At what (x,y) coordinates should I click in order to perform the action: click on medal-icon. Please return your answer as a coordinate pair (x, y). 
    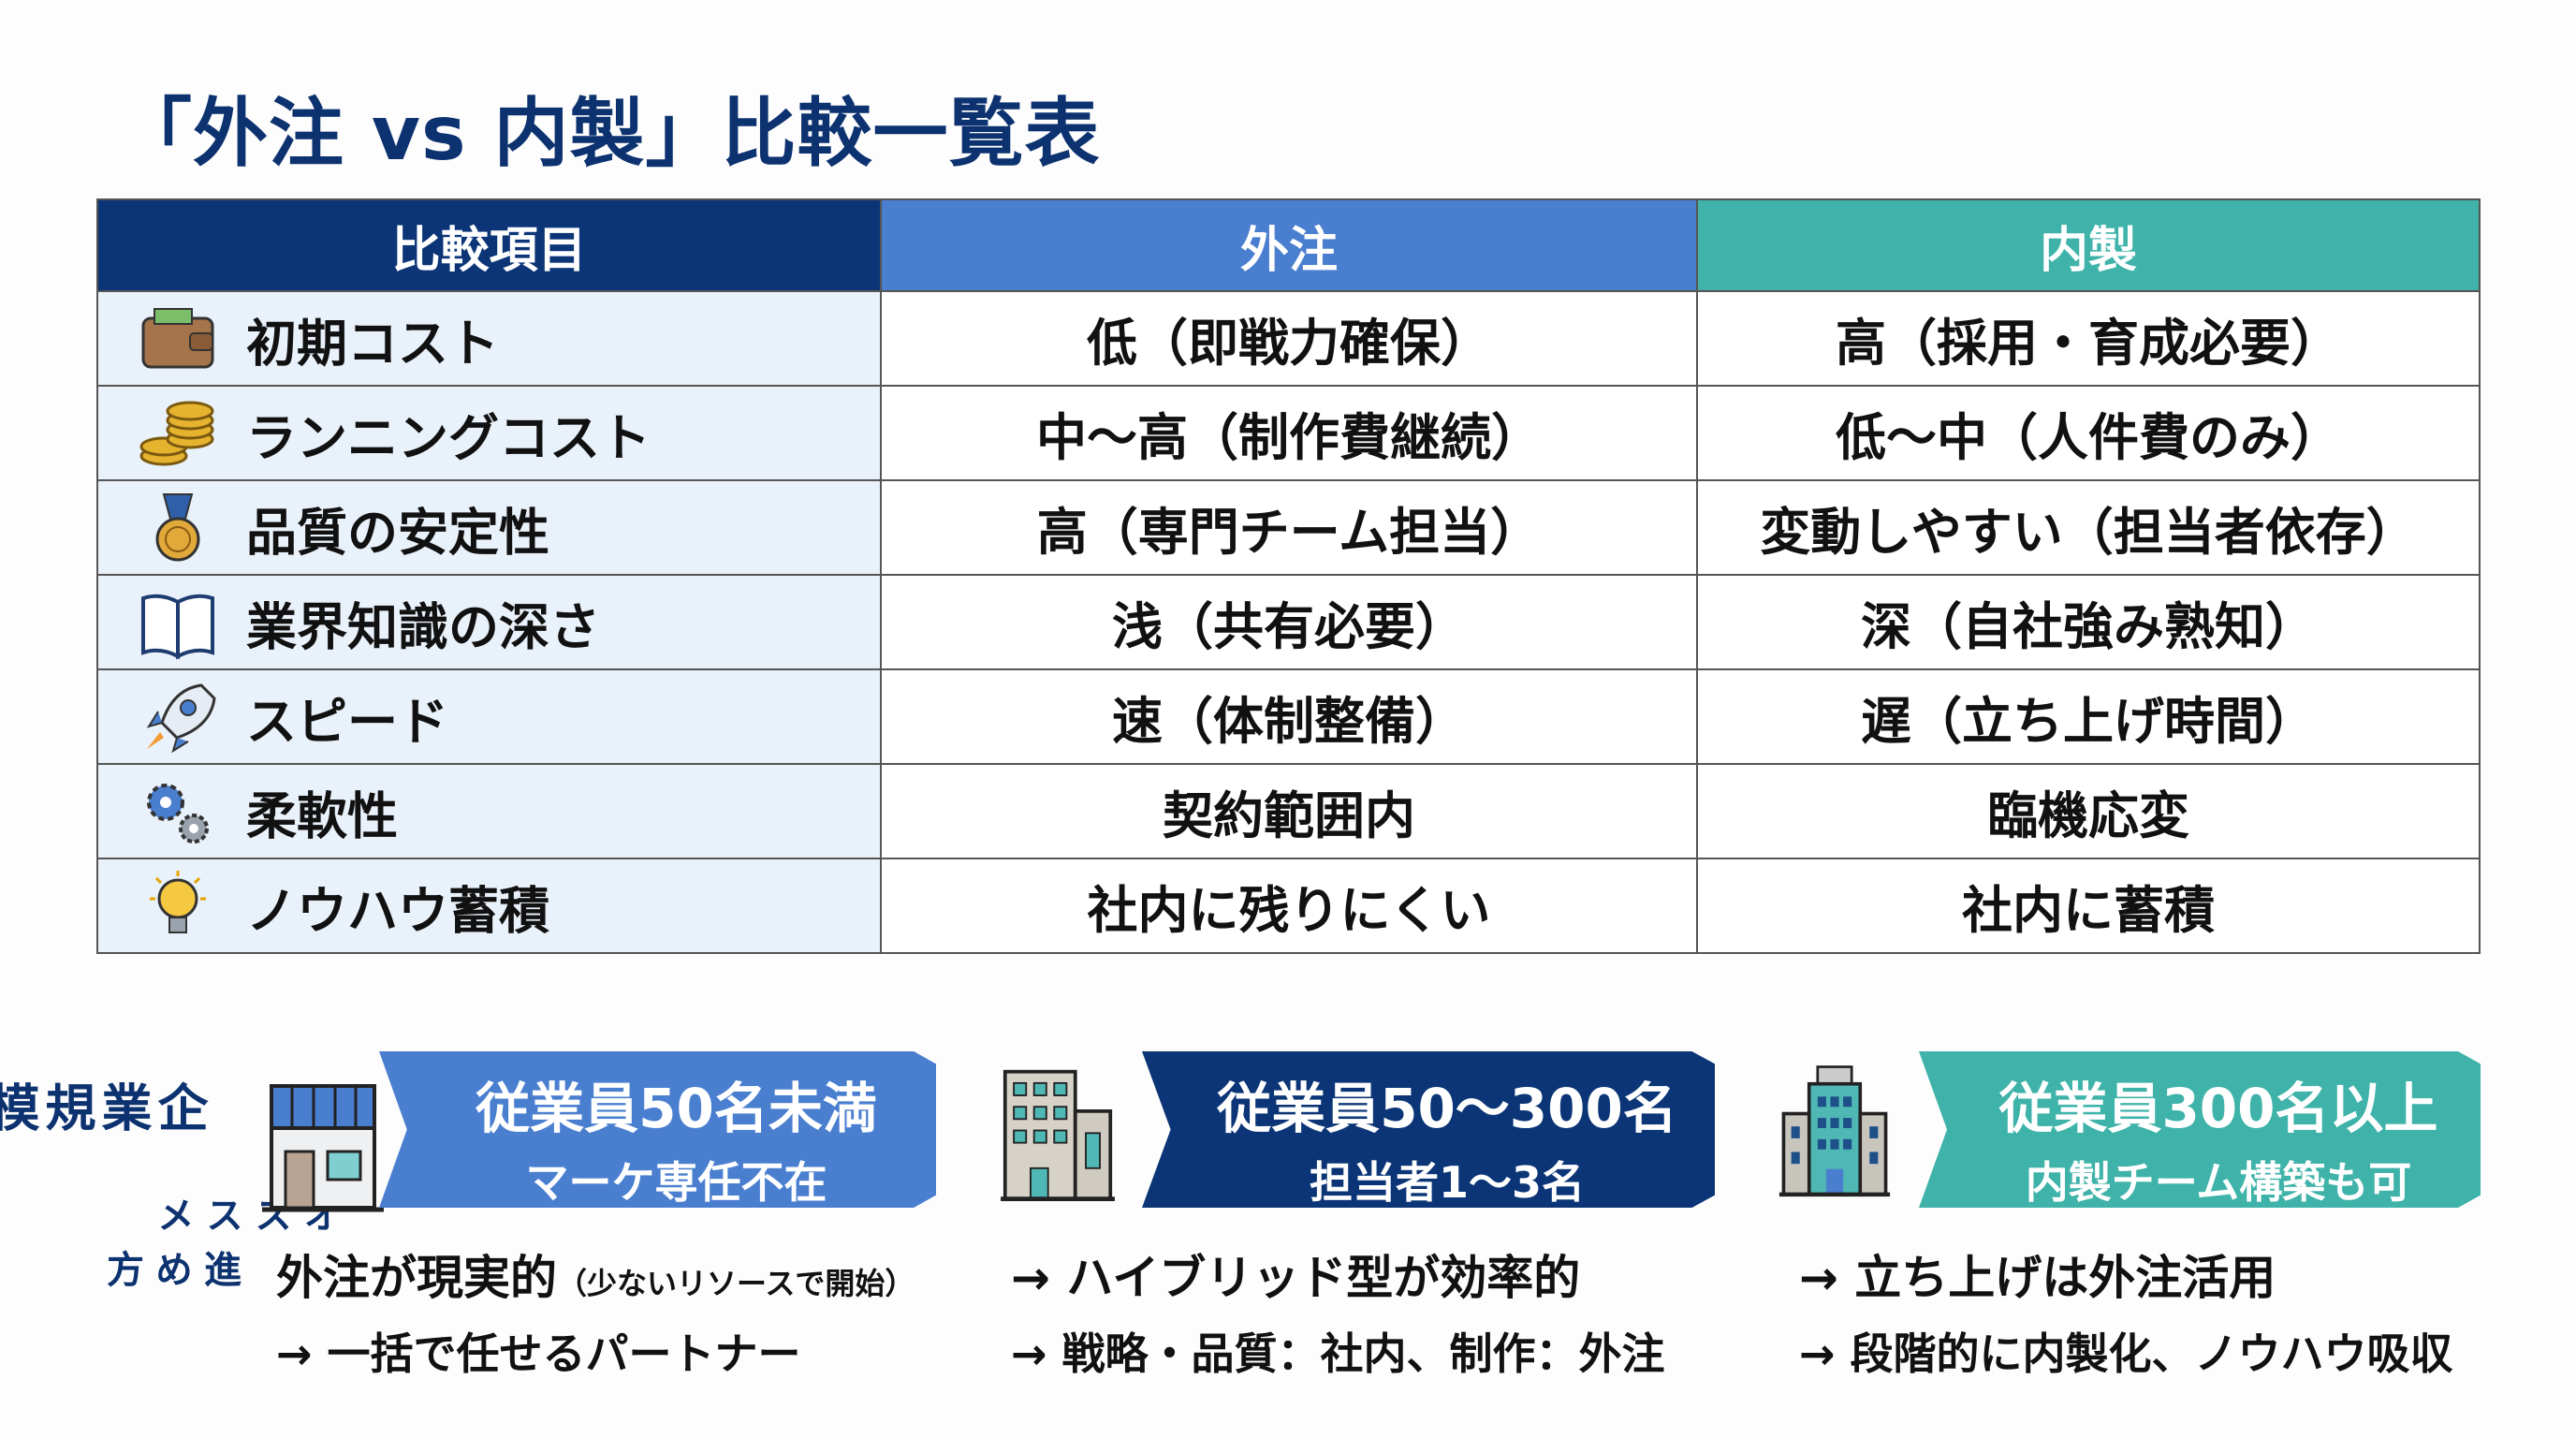
    Looking at the image, I should click on (177, 526).